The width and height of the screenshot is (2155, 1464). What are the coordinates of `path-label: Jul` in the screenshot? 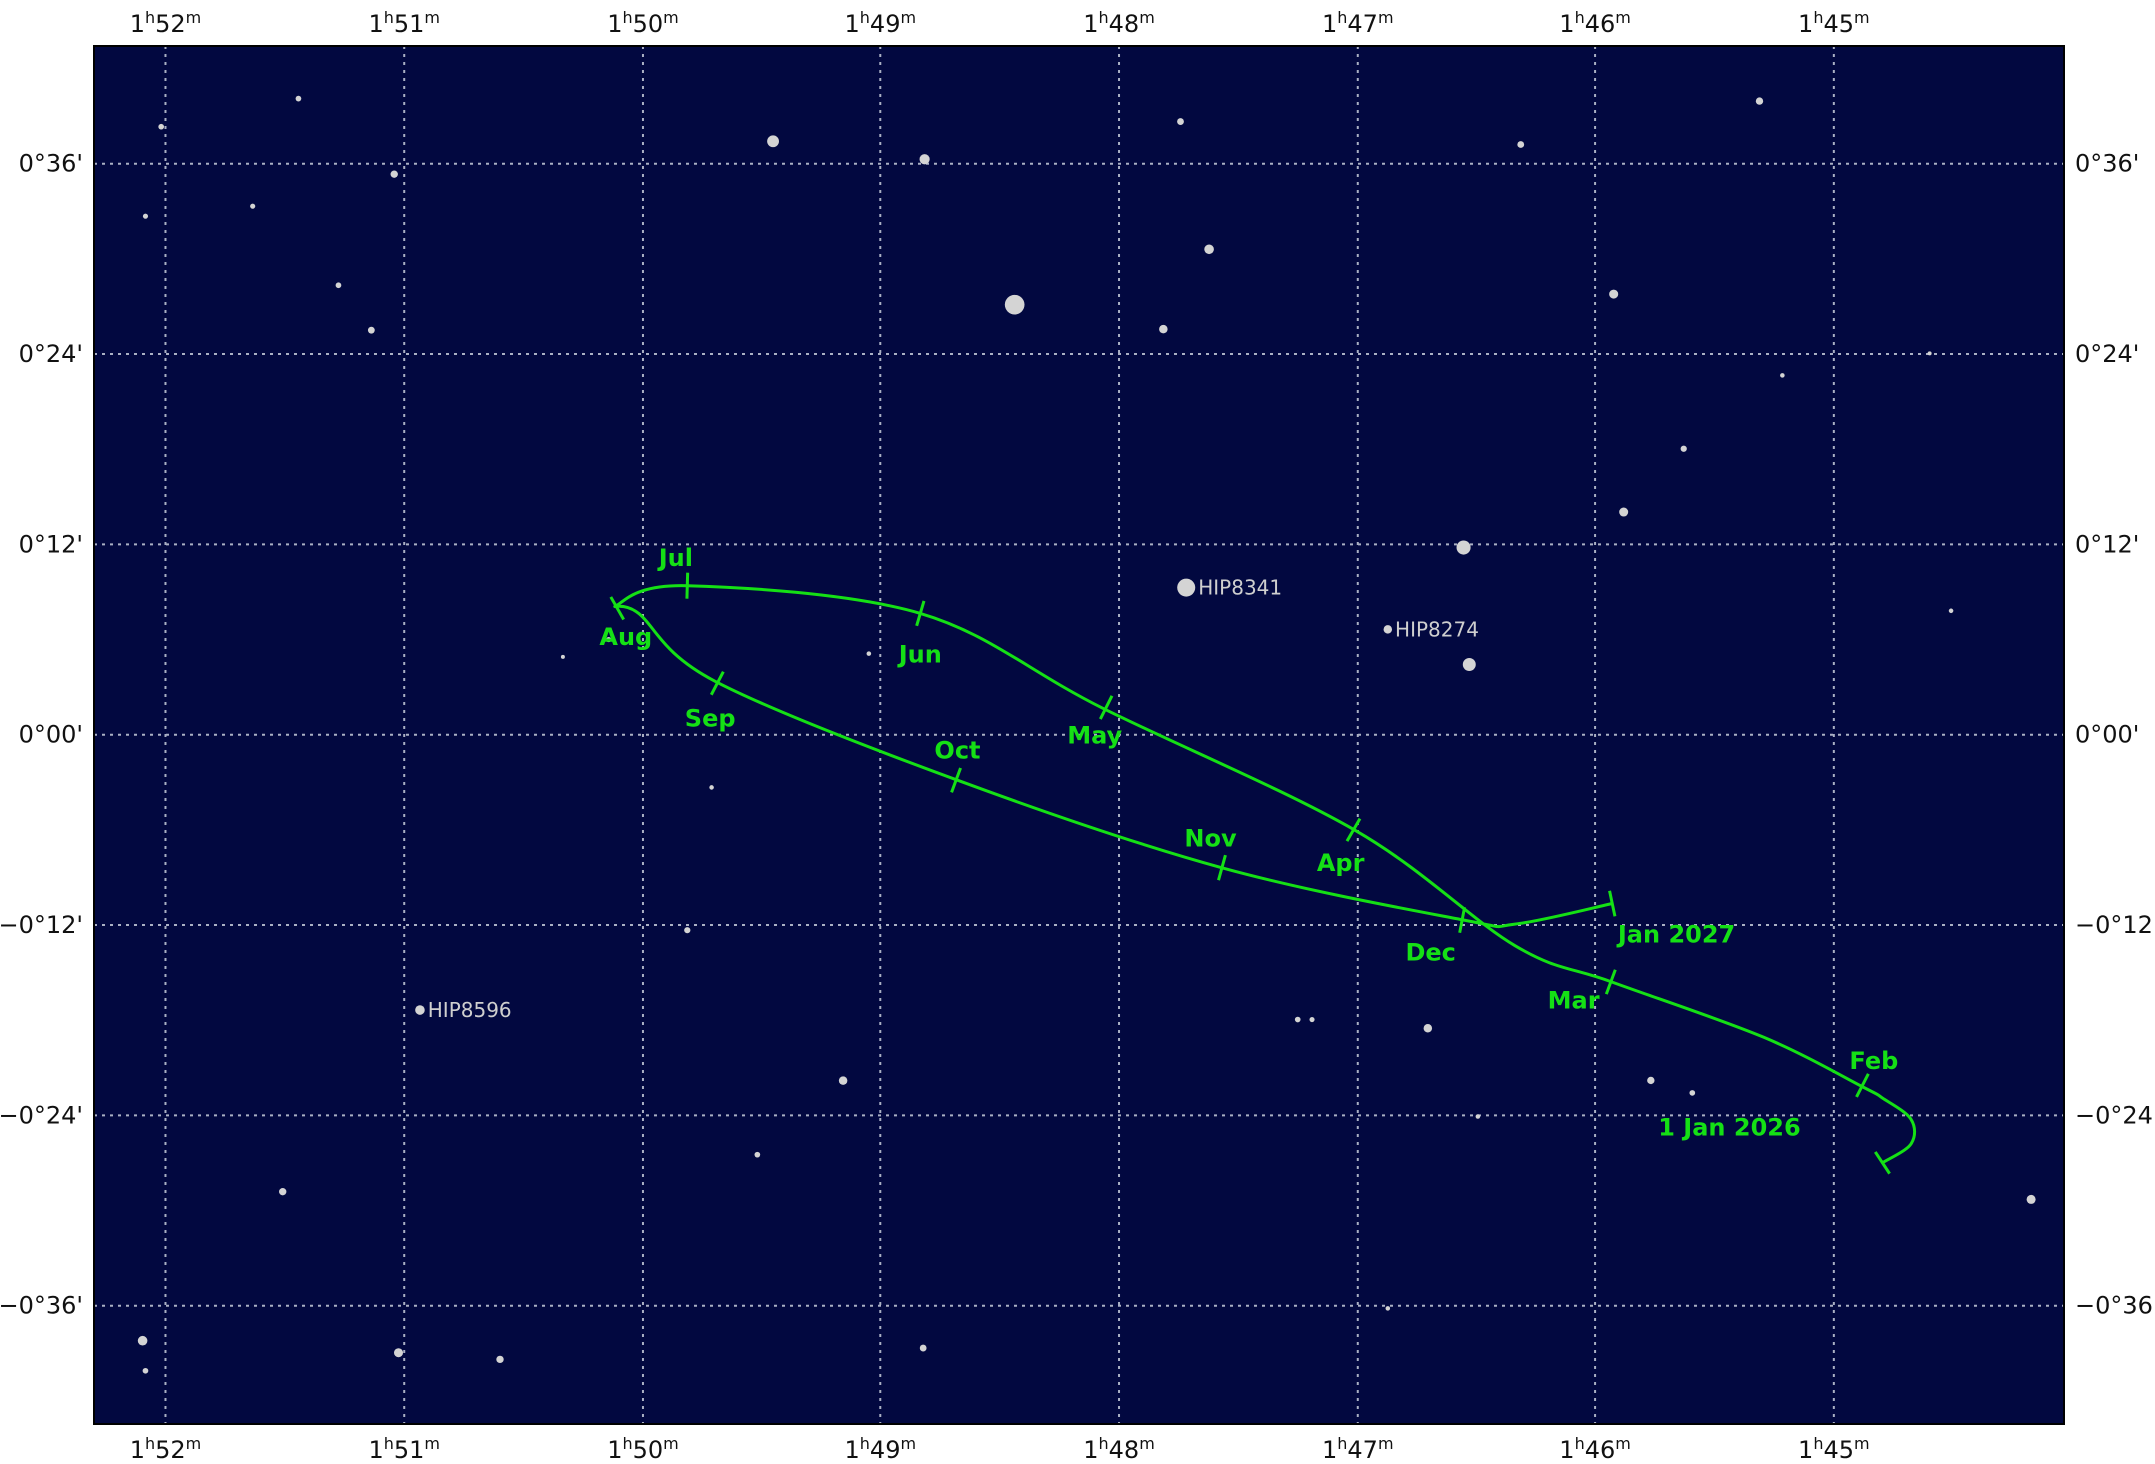 It's located at (675, 558).